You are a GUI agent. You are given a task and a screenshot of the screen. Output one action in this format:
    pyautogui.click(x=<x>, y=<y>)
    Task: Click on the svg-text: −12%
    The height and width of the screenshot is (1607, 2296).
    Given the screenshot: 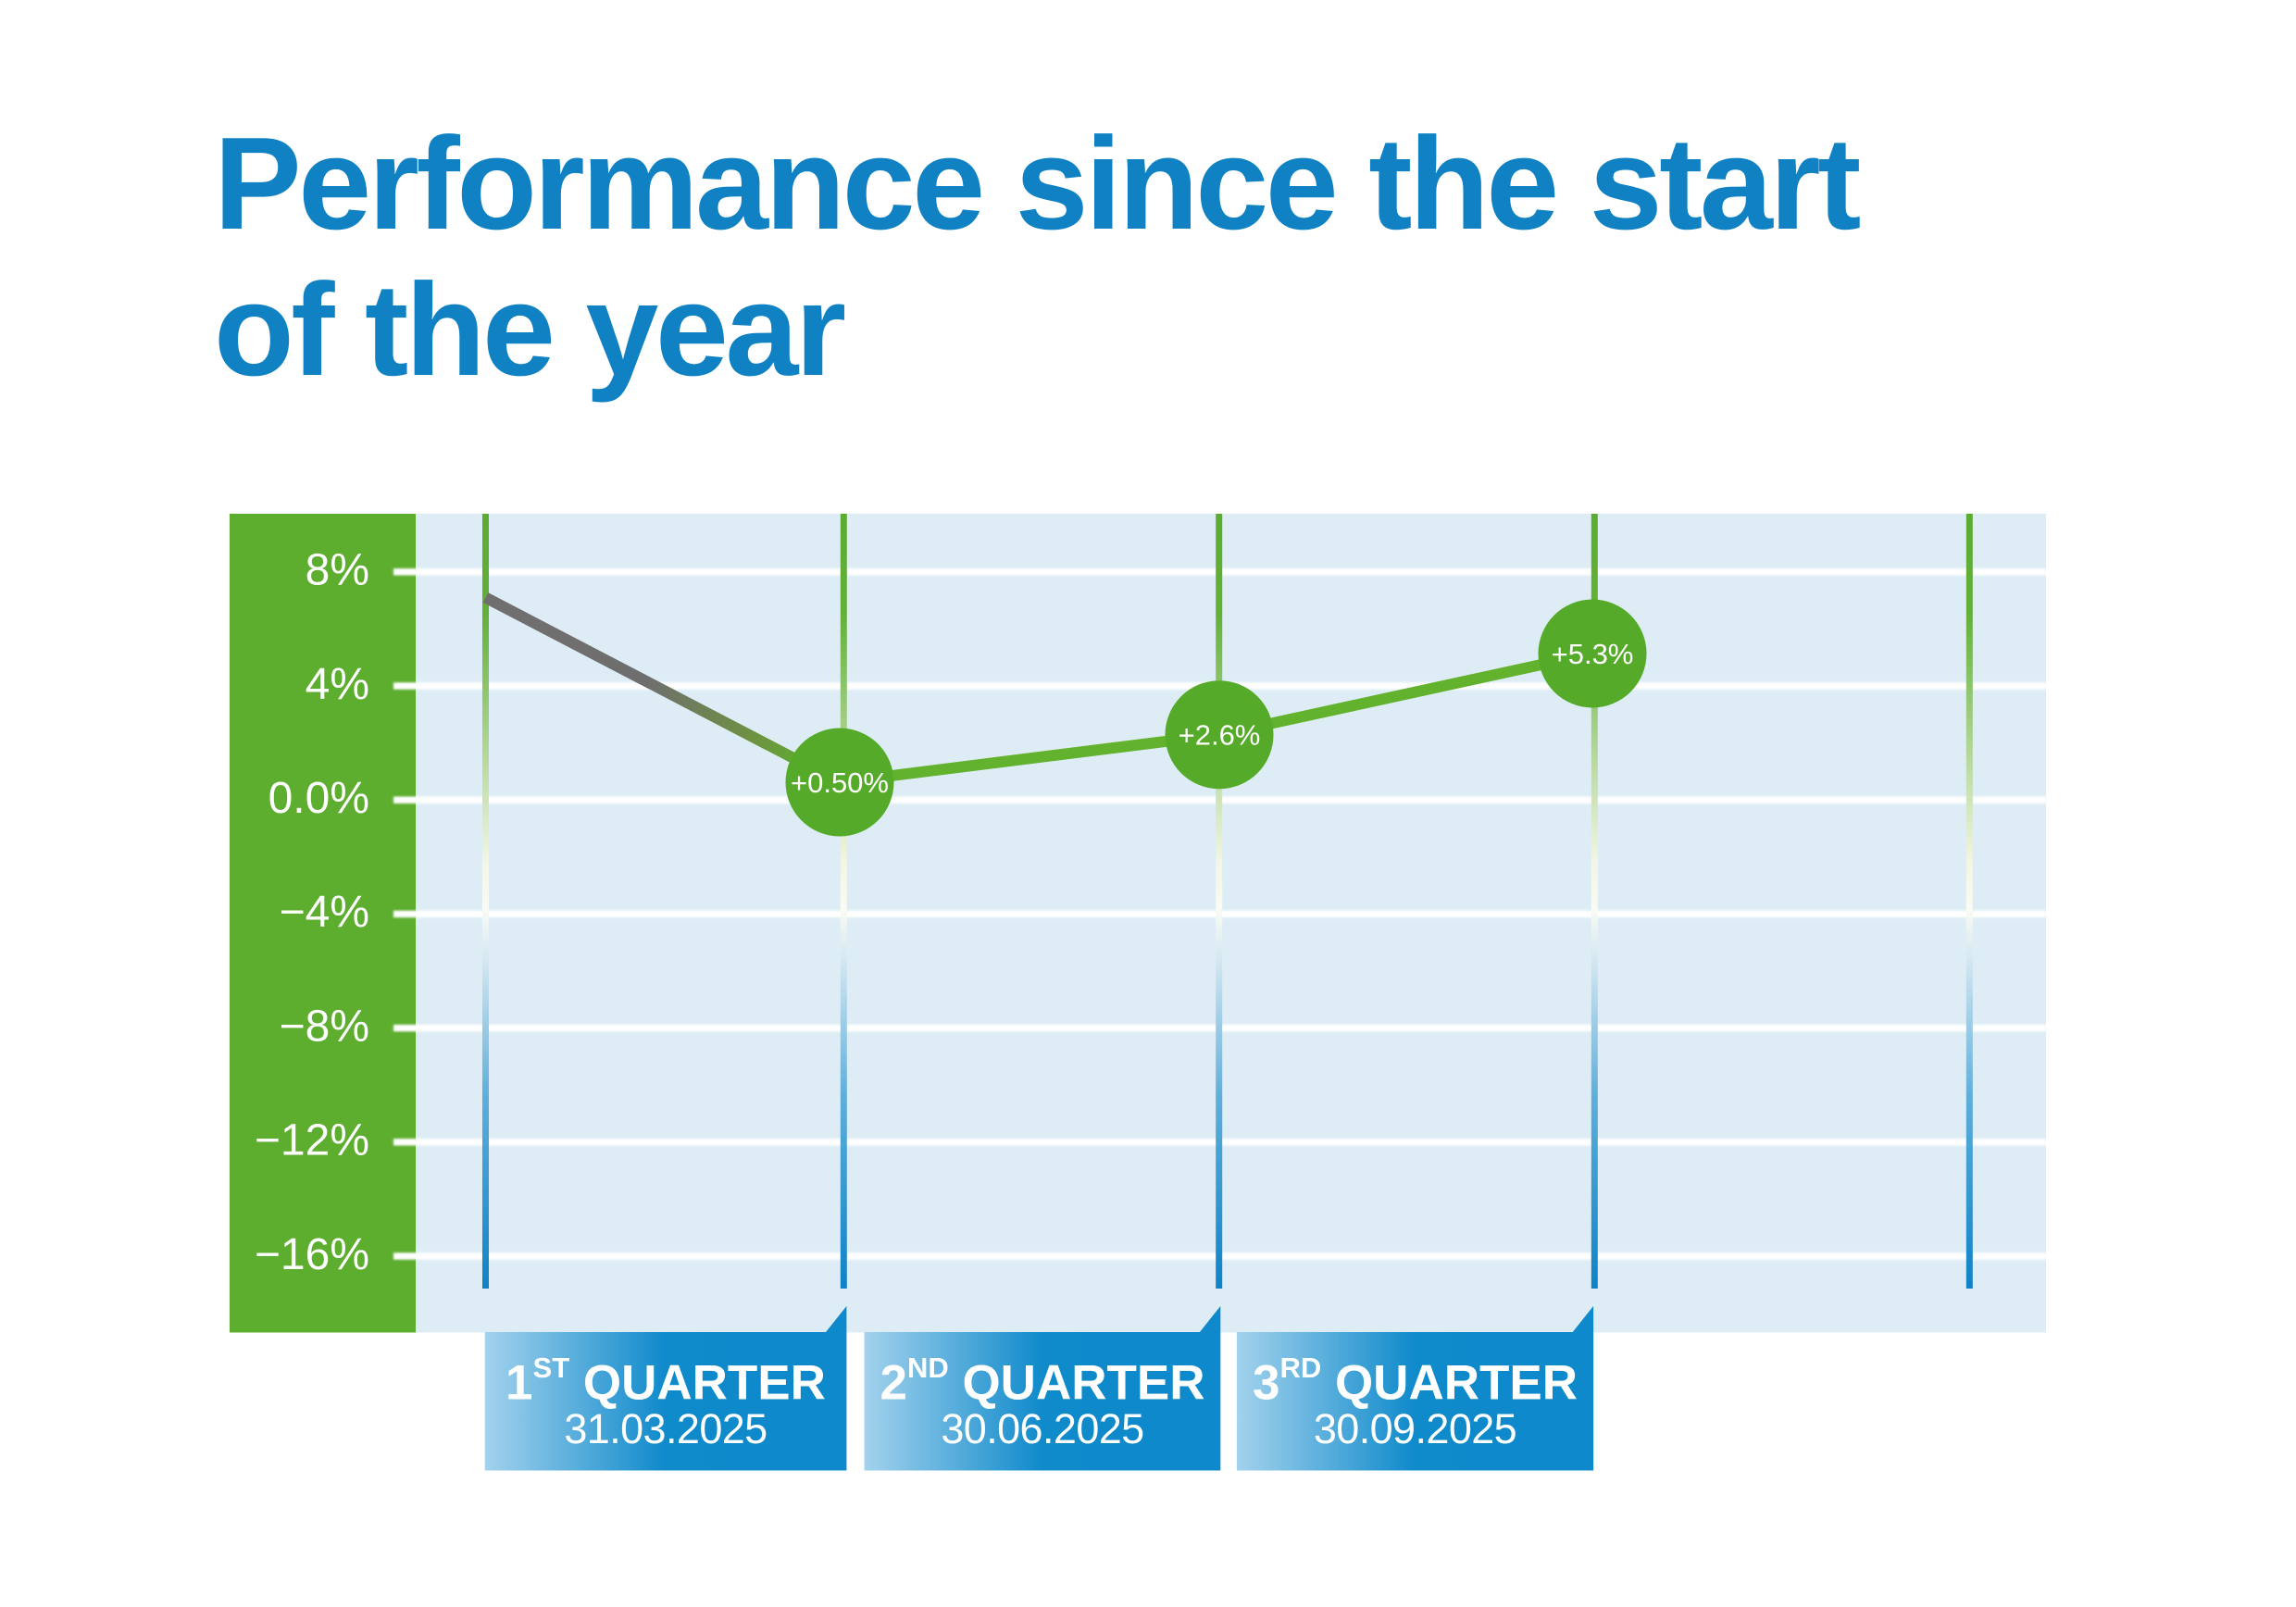 What is the action you would take?
    pyautogui.click(x=312, y=1140)
    